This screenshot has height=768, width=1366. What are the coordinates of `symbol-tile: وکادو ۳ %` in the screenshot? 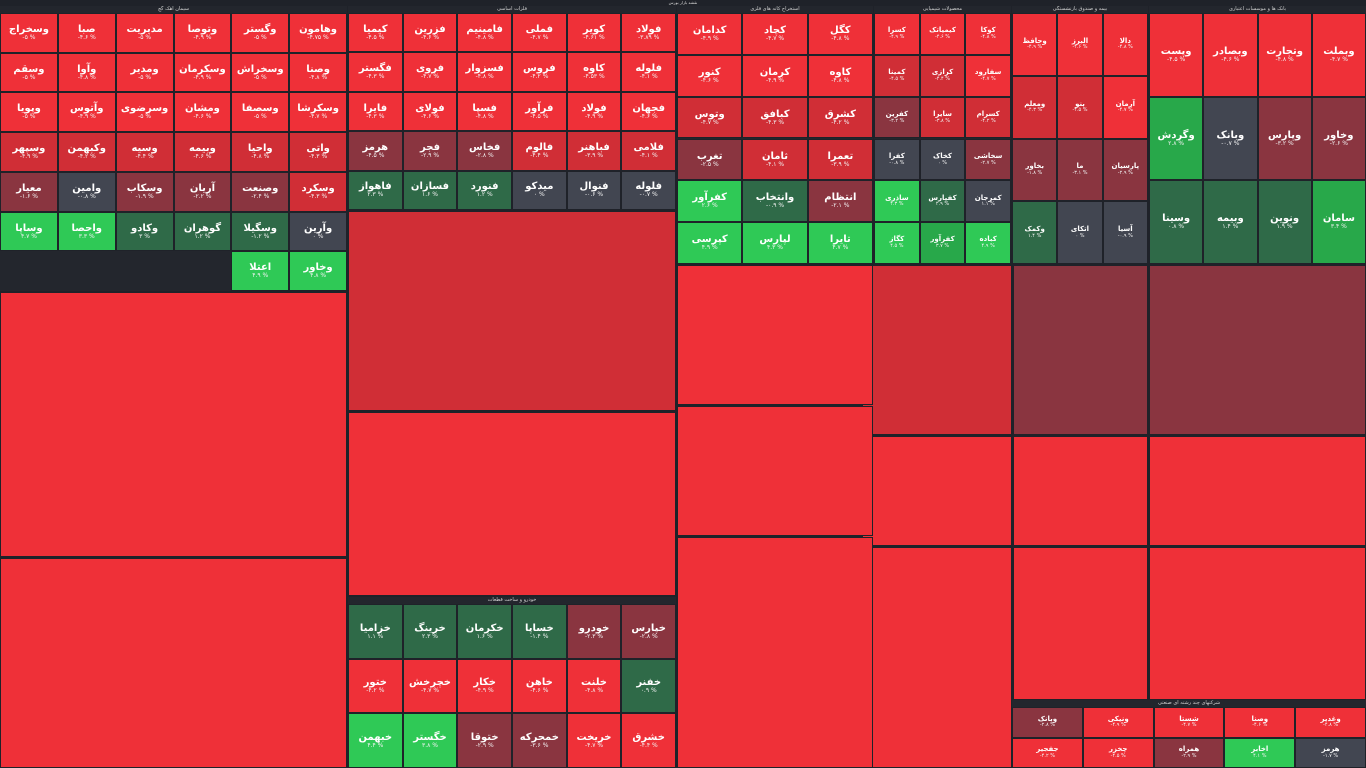 It's located at (144, 231).